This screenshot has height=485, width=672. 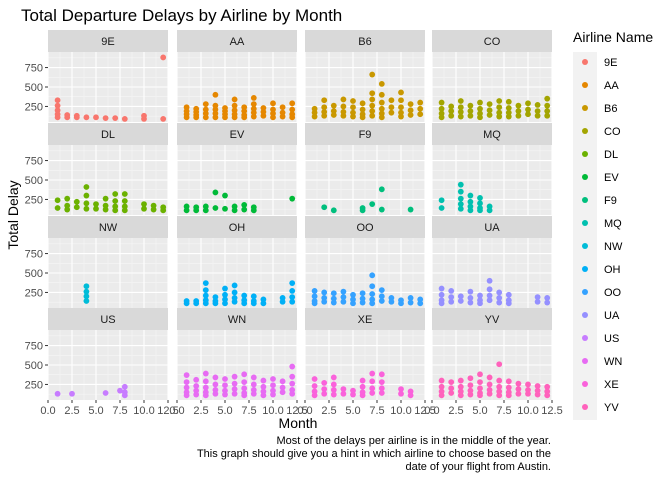 What do you see at coordinates (527, 411) in the screenshot?
I see `x-tick-label: 10.0` at bounding box center [527, 411].